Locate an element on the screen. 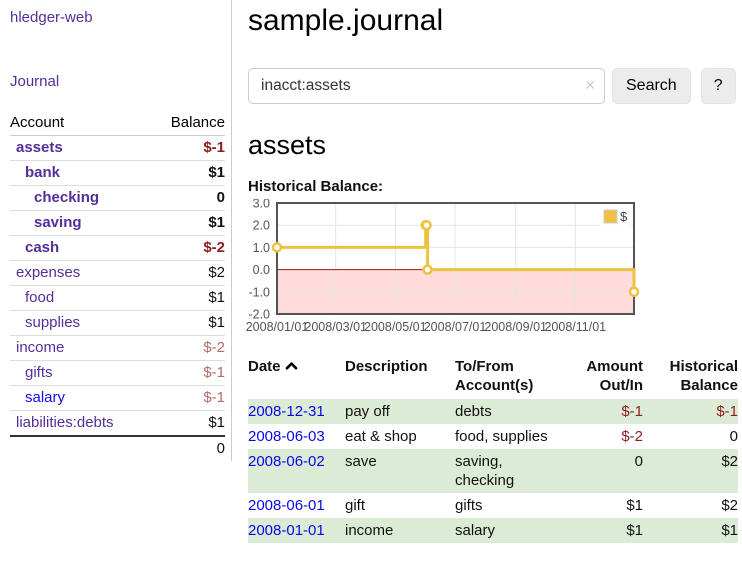  sidebar-item-journal: Journal is located at coordinates (35, 81).